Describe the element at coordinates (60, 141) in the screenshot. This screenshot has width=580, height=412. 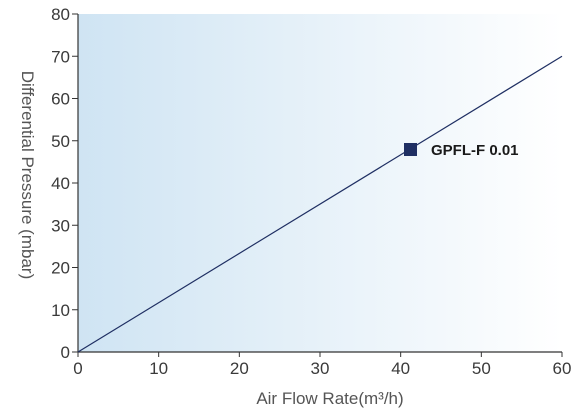
I see `y-tick-label: 50` at that location.